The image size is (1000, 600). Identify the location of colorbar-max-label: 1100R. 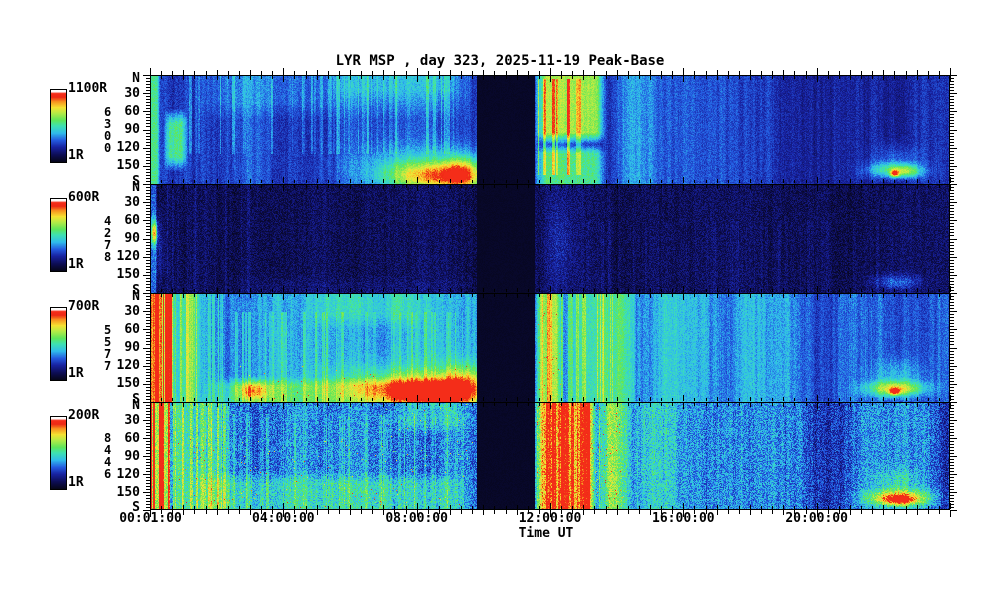
(88, 88).